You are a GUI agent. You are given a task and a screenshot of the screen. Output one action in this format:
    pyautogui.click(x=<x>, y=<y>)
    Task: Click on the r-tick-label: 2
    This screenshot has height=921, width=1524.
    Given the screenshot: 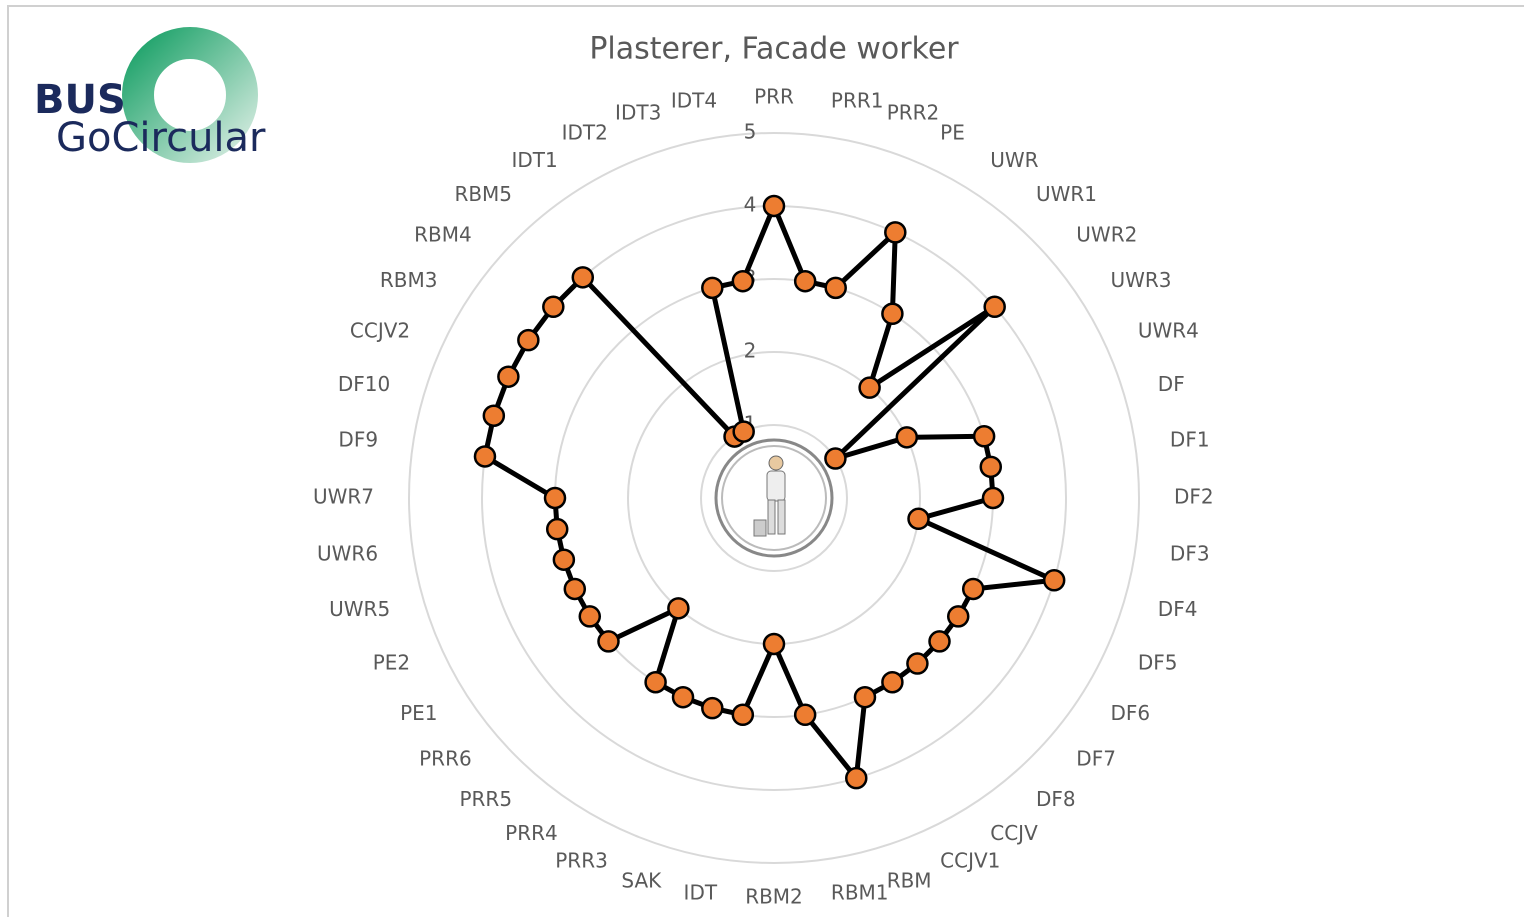 What is the action you would take?
    pyautogui.click(x=750, y=351)
    